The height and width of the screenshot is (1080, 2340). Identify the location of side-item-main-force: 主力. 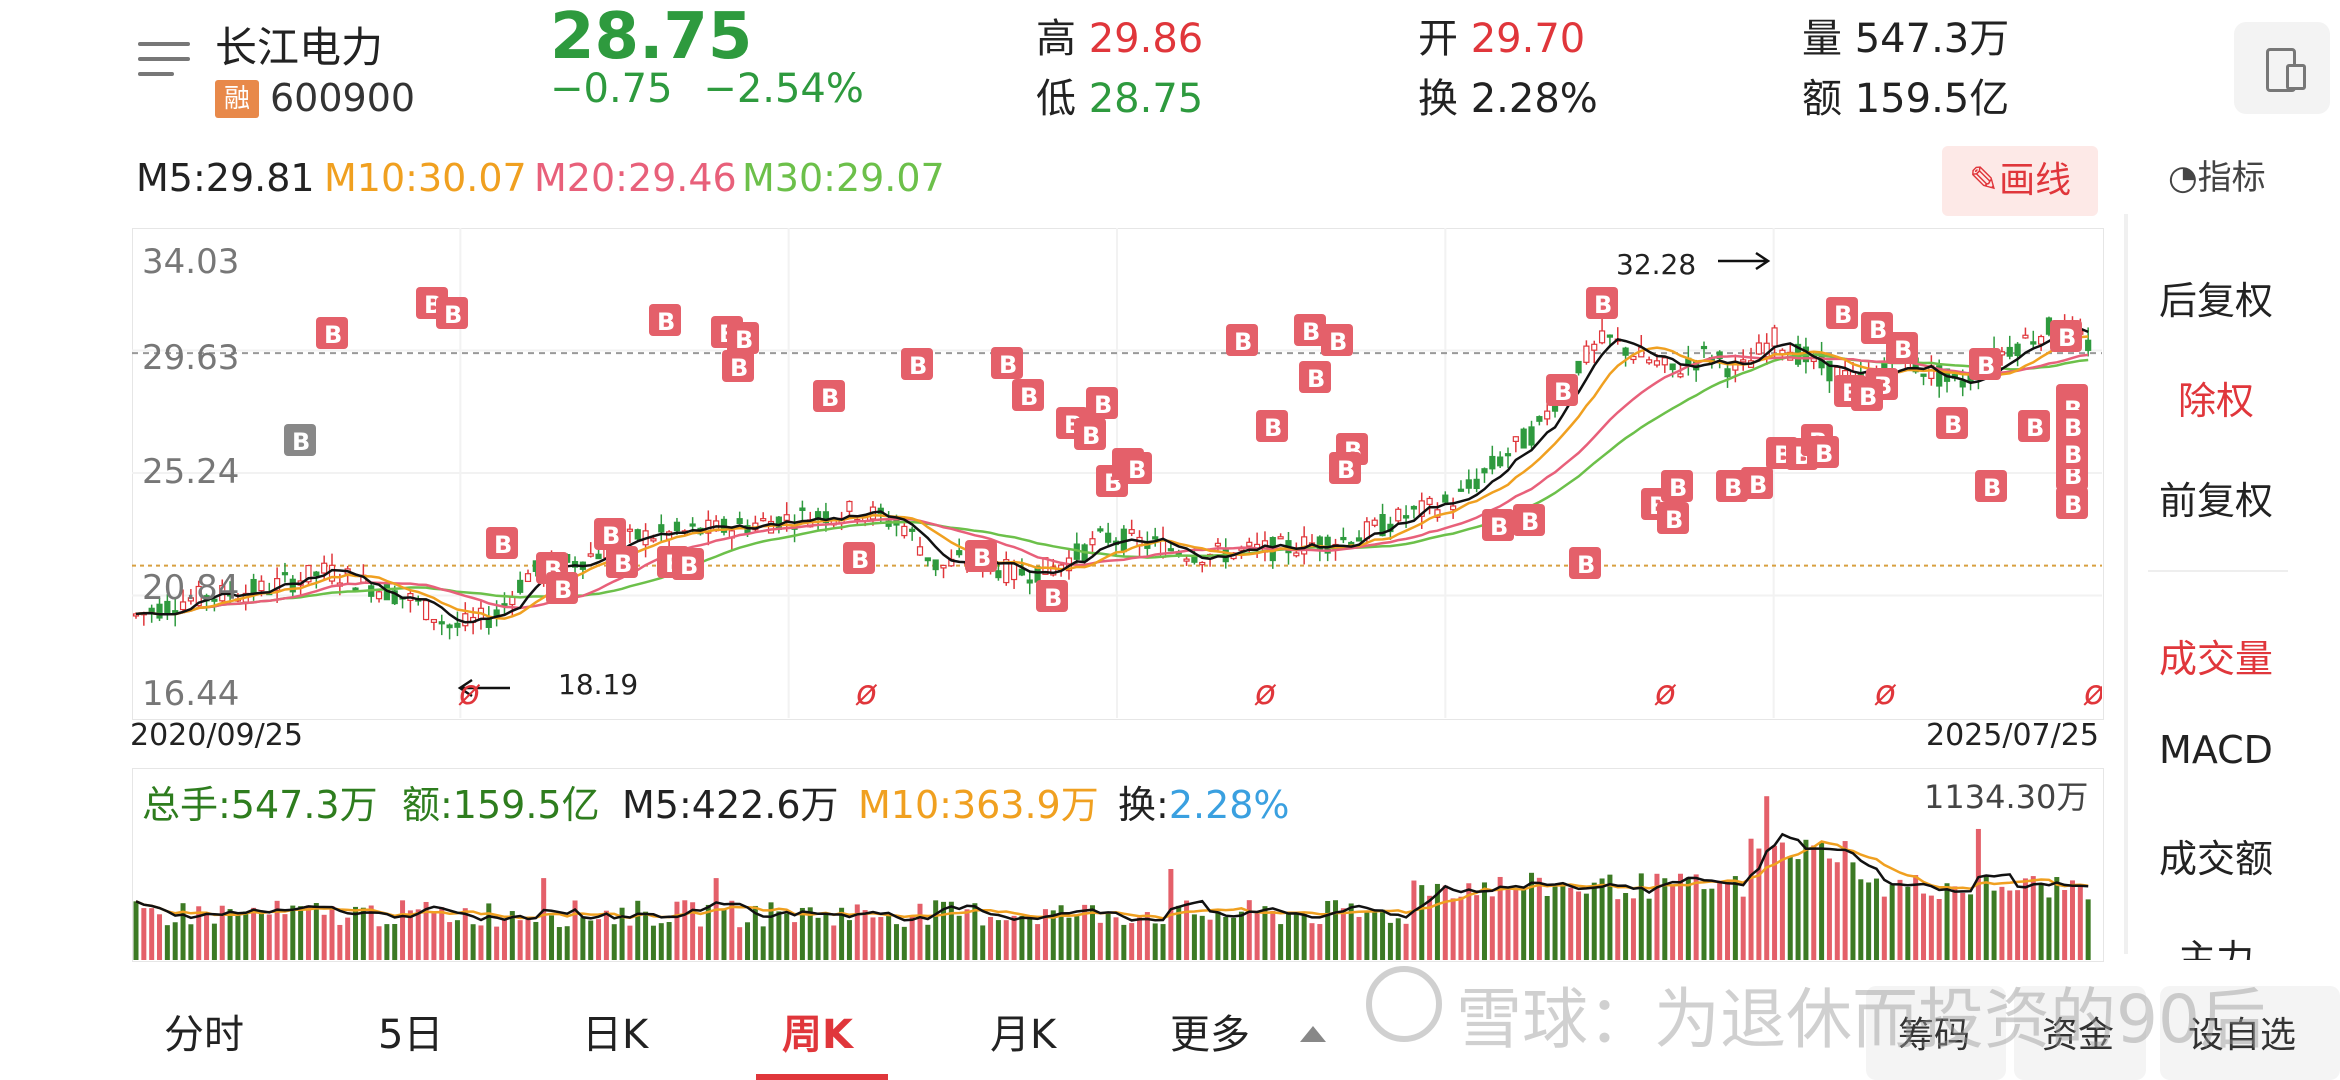
(2215, 948).